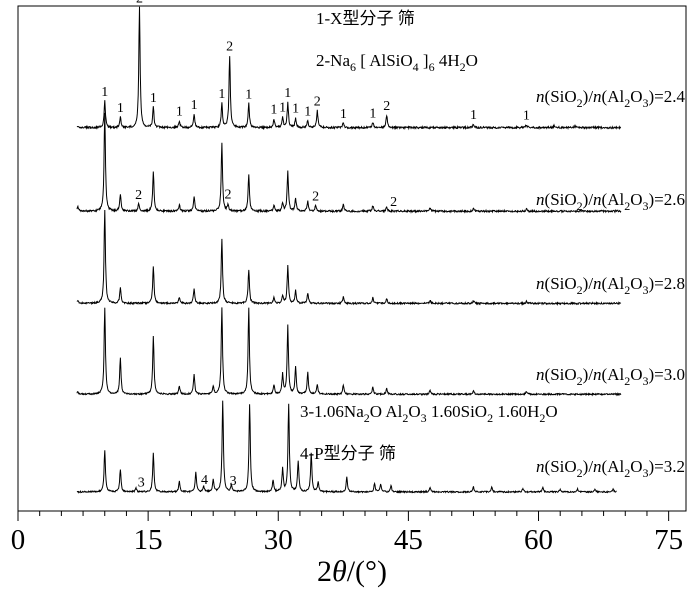 This screenshot has height=591, width=700. What do you see at coordinates (18, 540) in the screenshot?
I see `x-tick-label: 0` at bounding box center [18, 540].